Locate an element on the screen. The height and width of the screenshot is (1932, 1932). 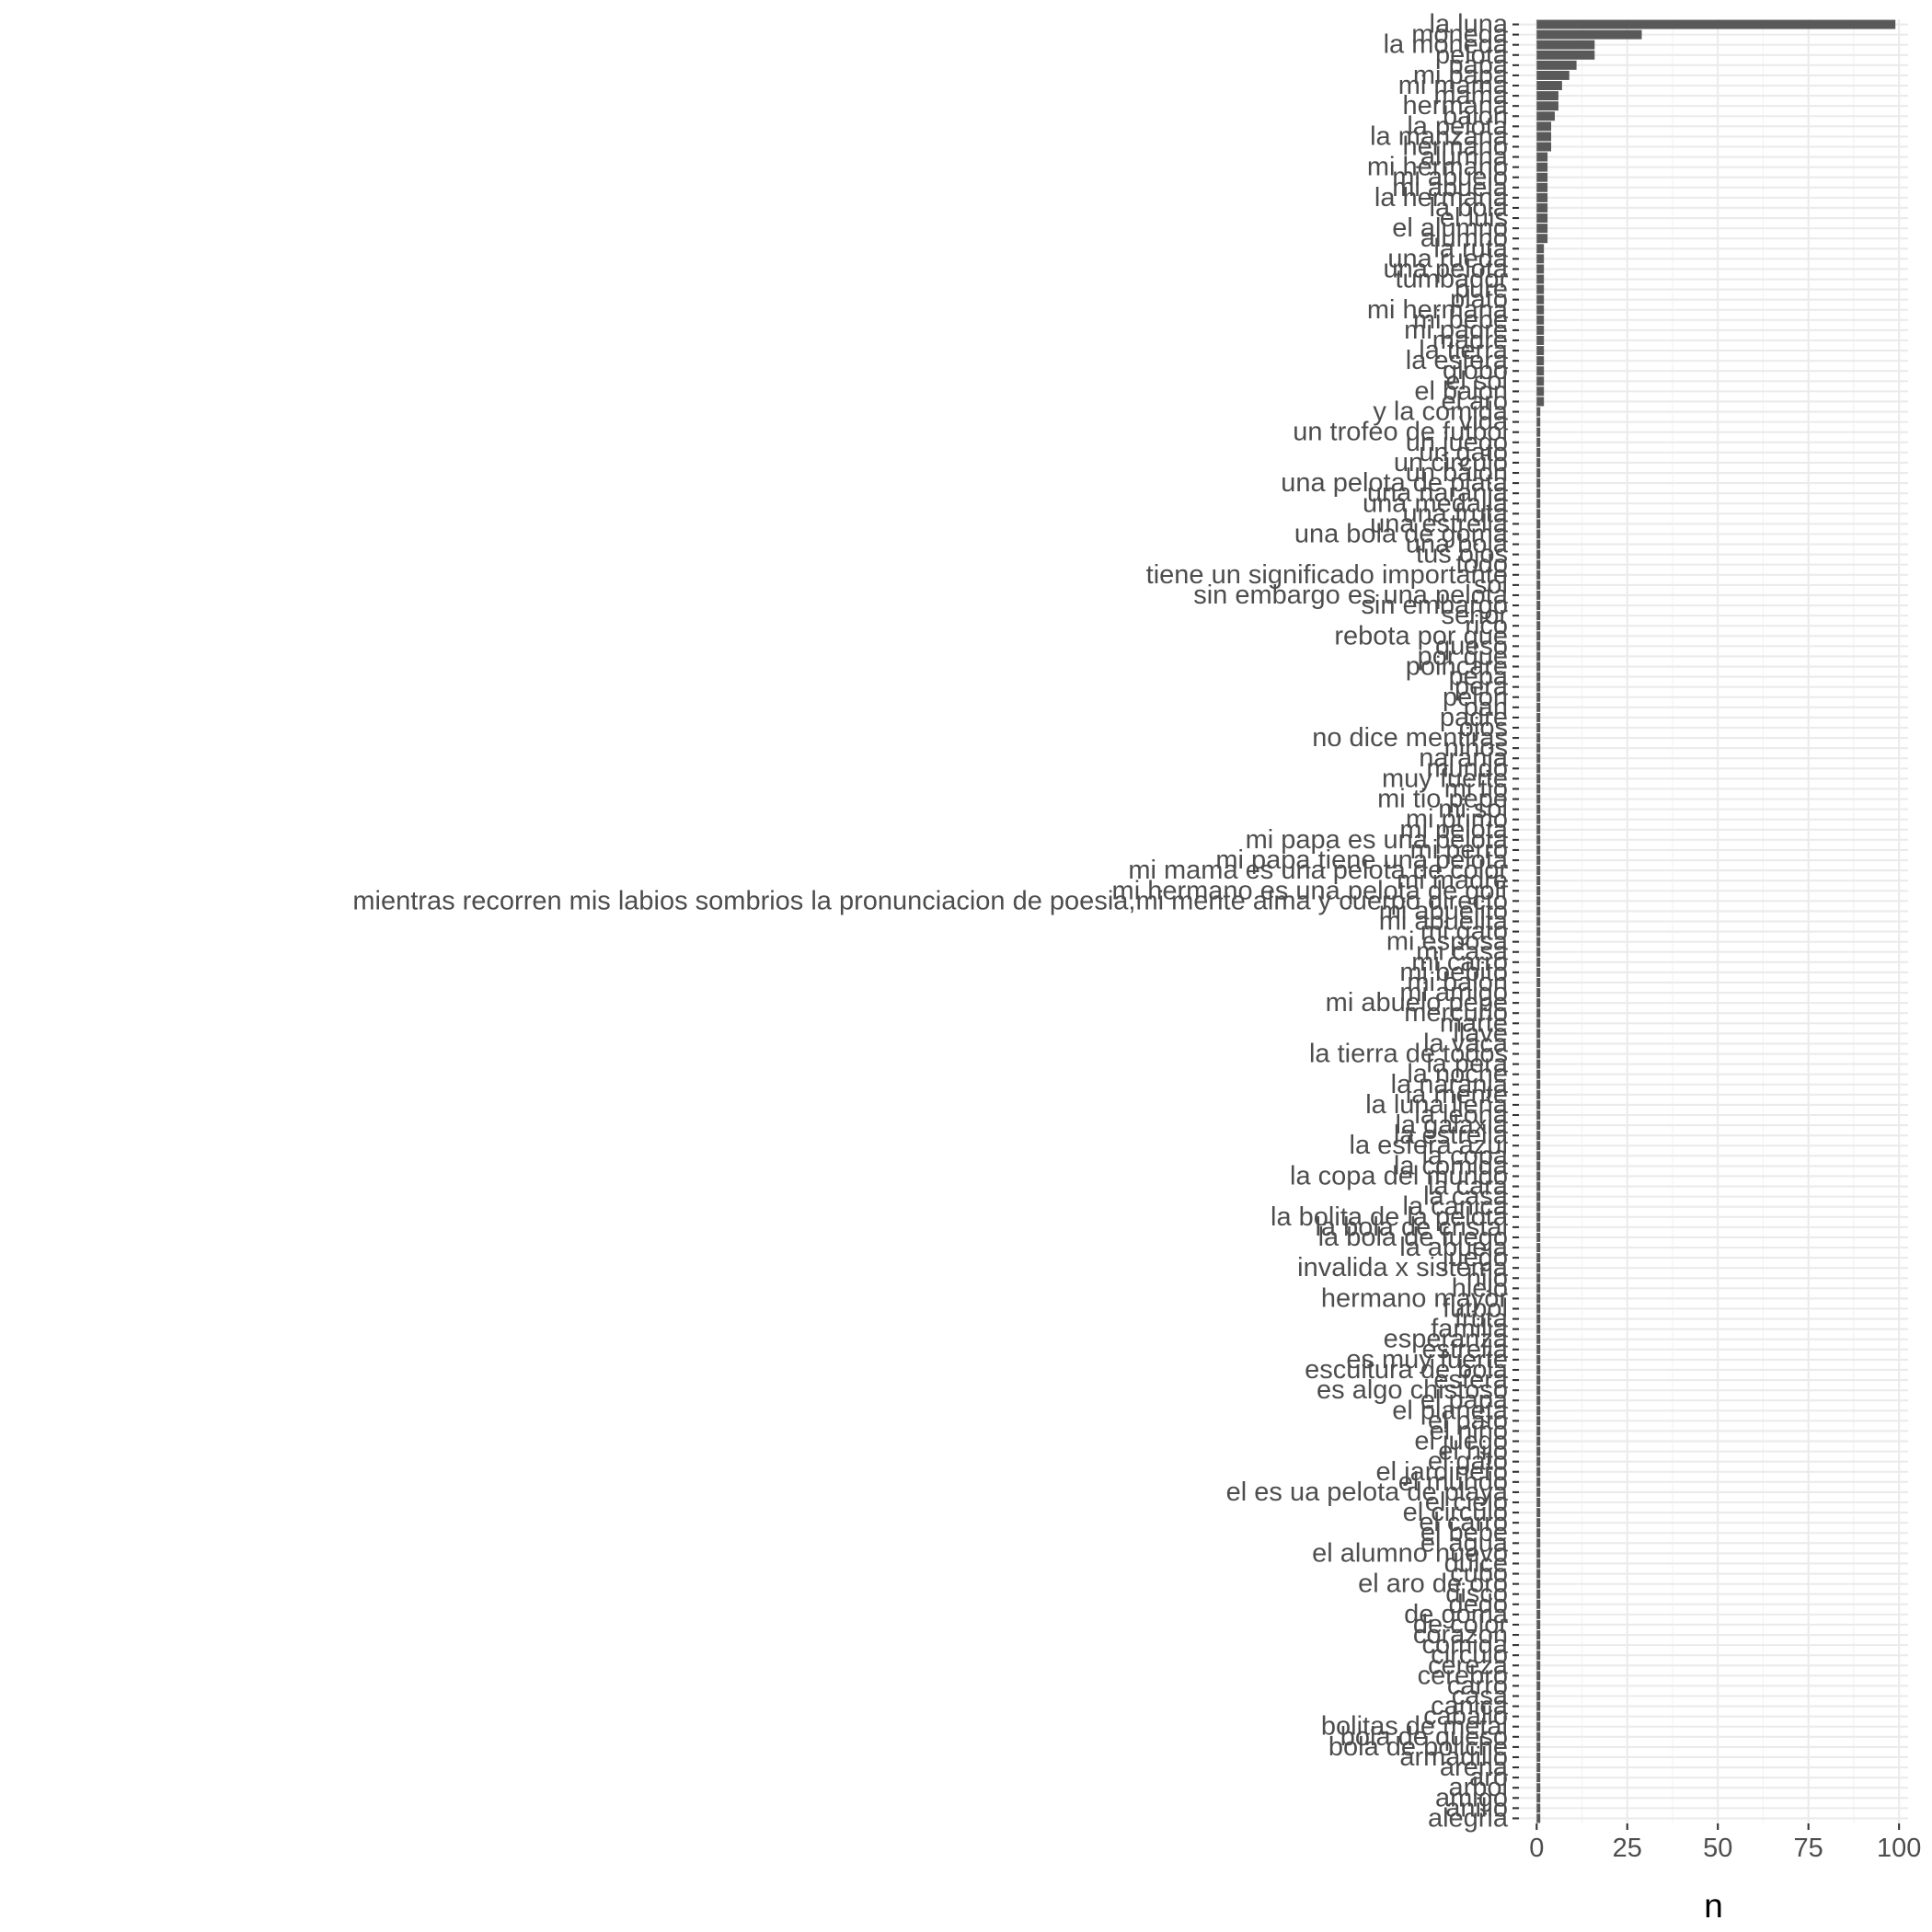
y-tick-label: la bola is located at coordinates (1469, 208).